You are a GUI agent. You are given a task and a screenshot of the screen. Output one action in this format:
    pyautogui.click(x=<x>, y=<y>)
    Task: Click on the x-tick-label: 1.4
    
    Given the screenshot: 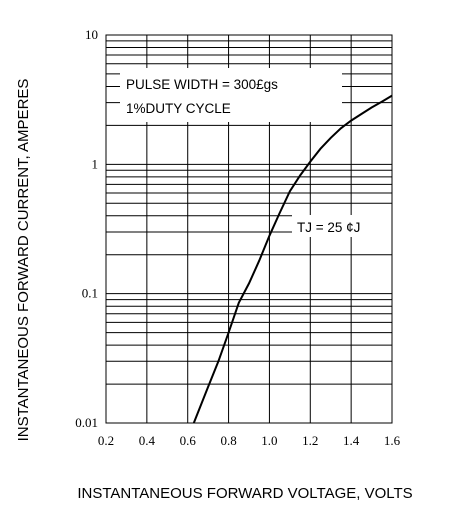 What is the action you would take?
    pyautogui.click(x=351, y=440)
    